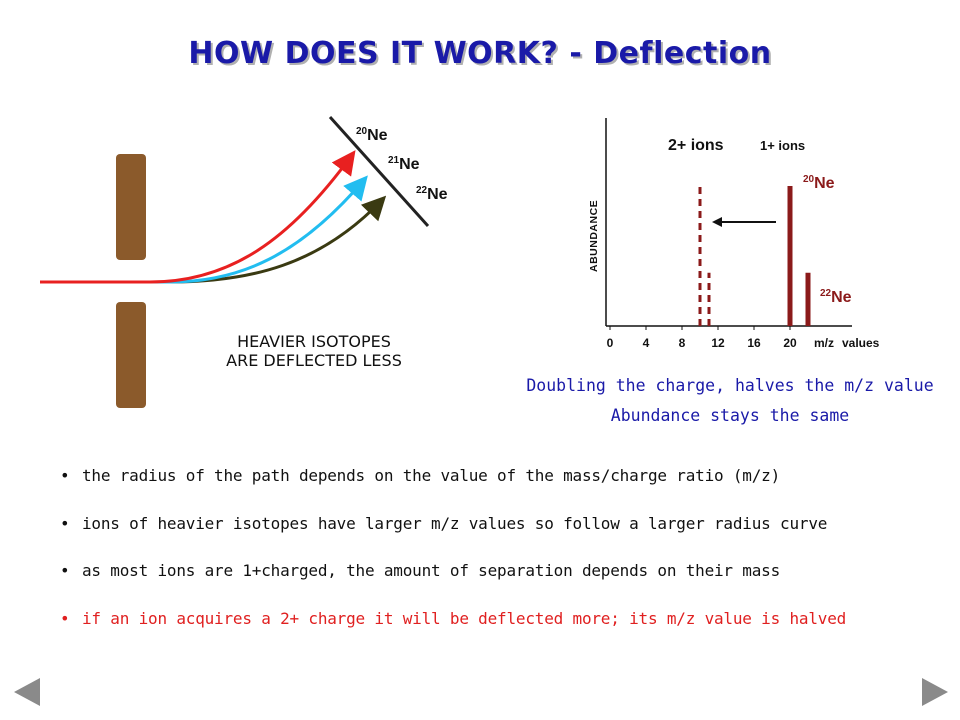 The image size is (960, 720). I want to click on label-1plus-ions: 1+ ions, so click(782, 145).